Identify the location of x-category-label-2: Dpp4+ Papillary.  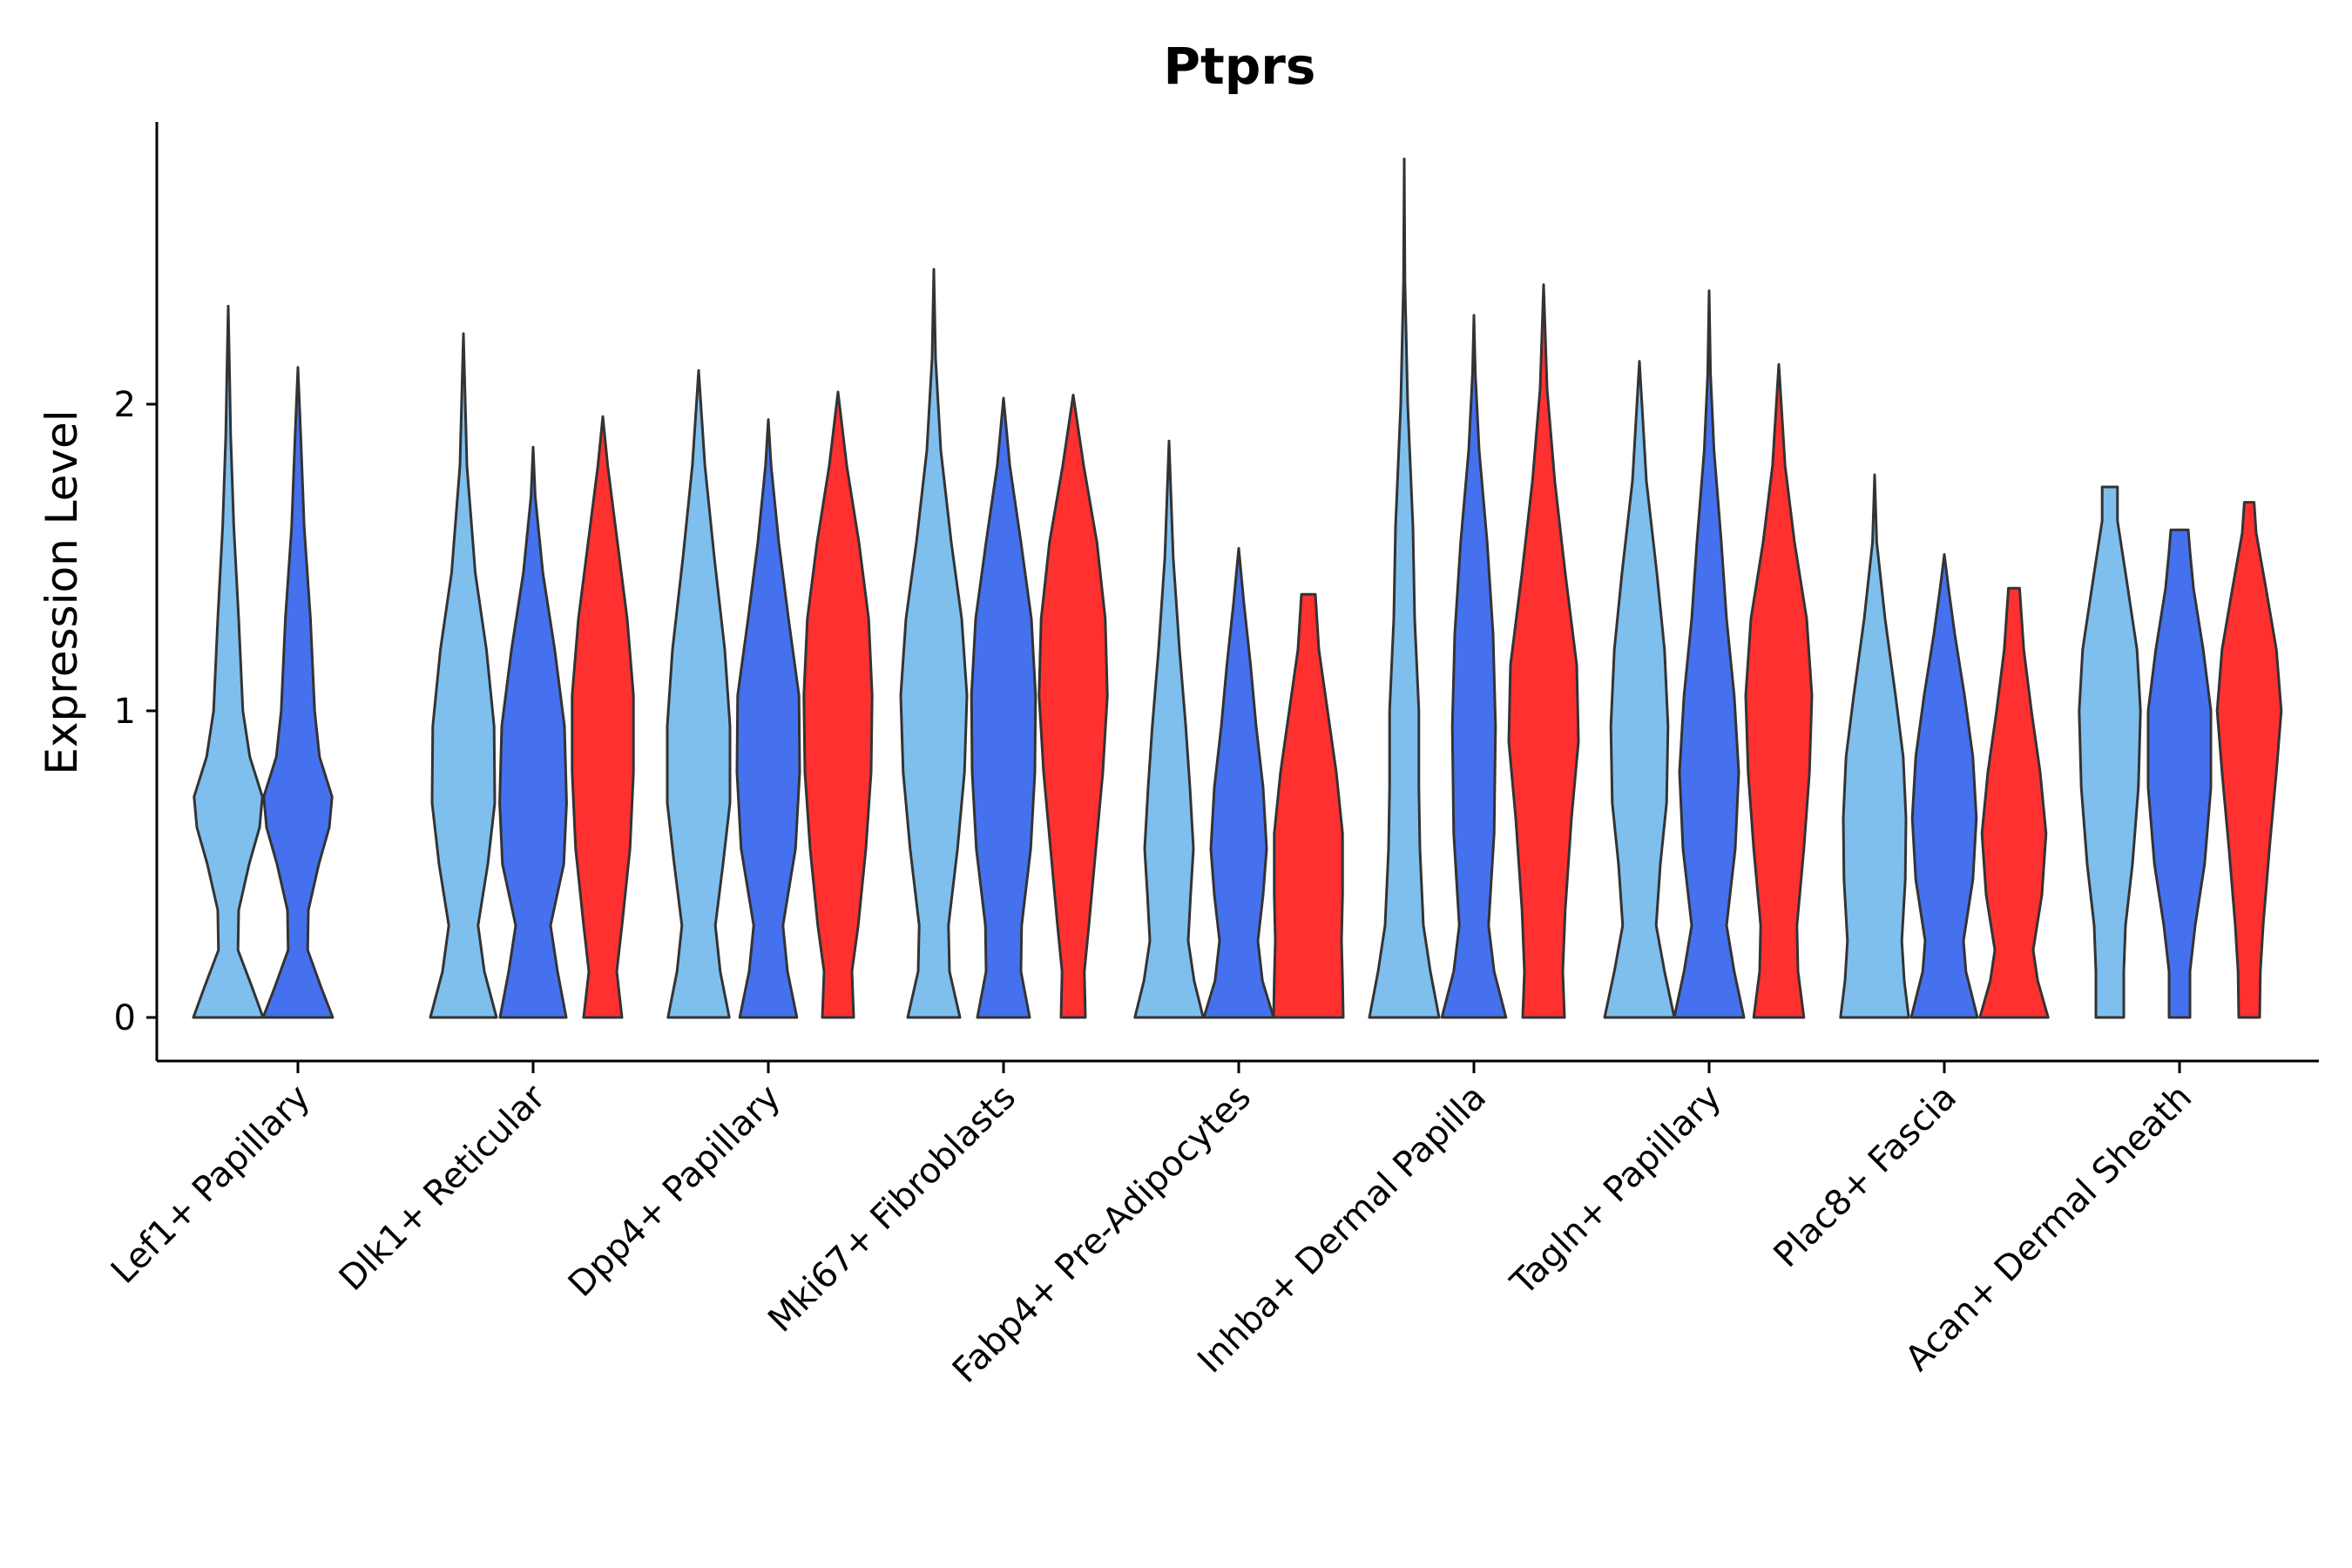
(674, 1191).